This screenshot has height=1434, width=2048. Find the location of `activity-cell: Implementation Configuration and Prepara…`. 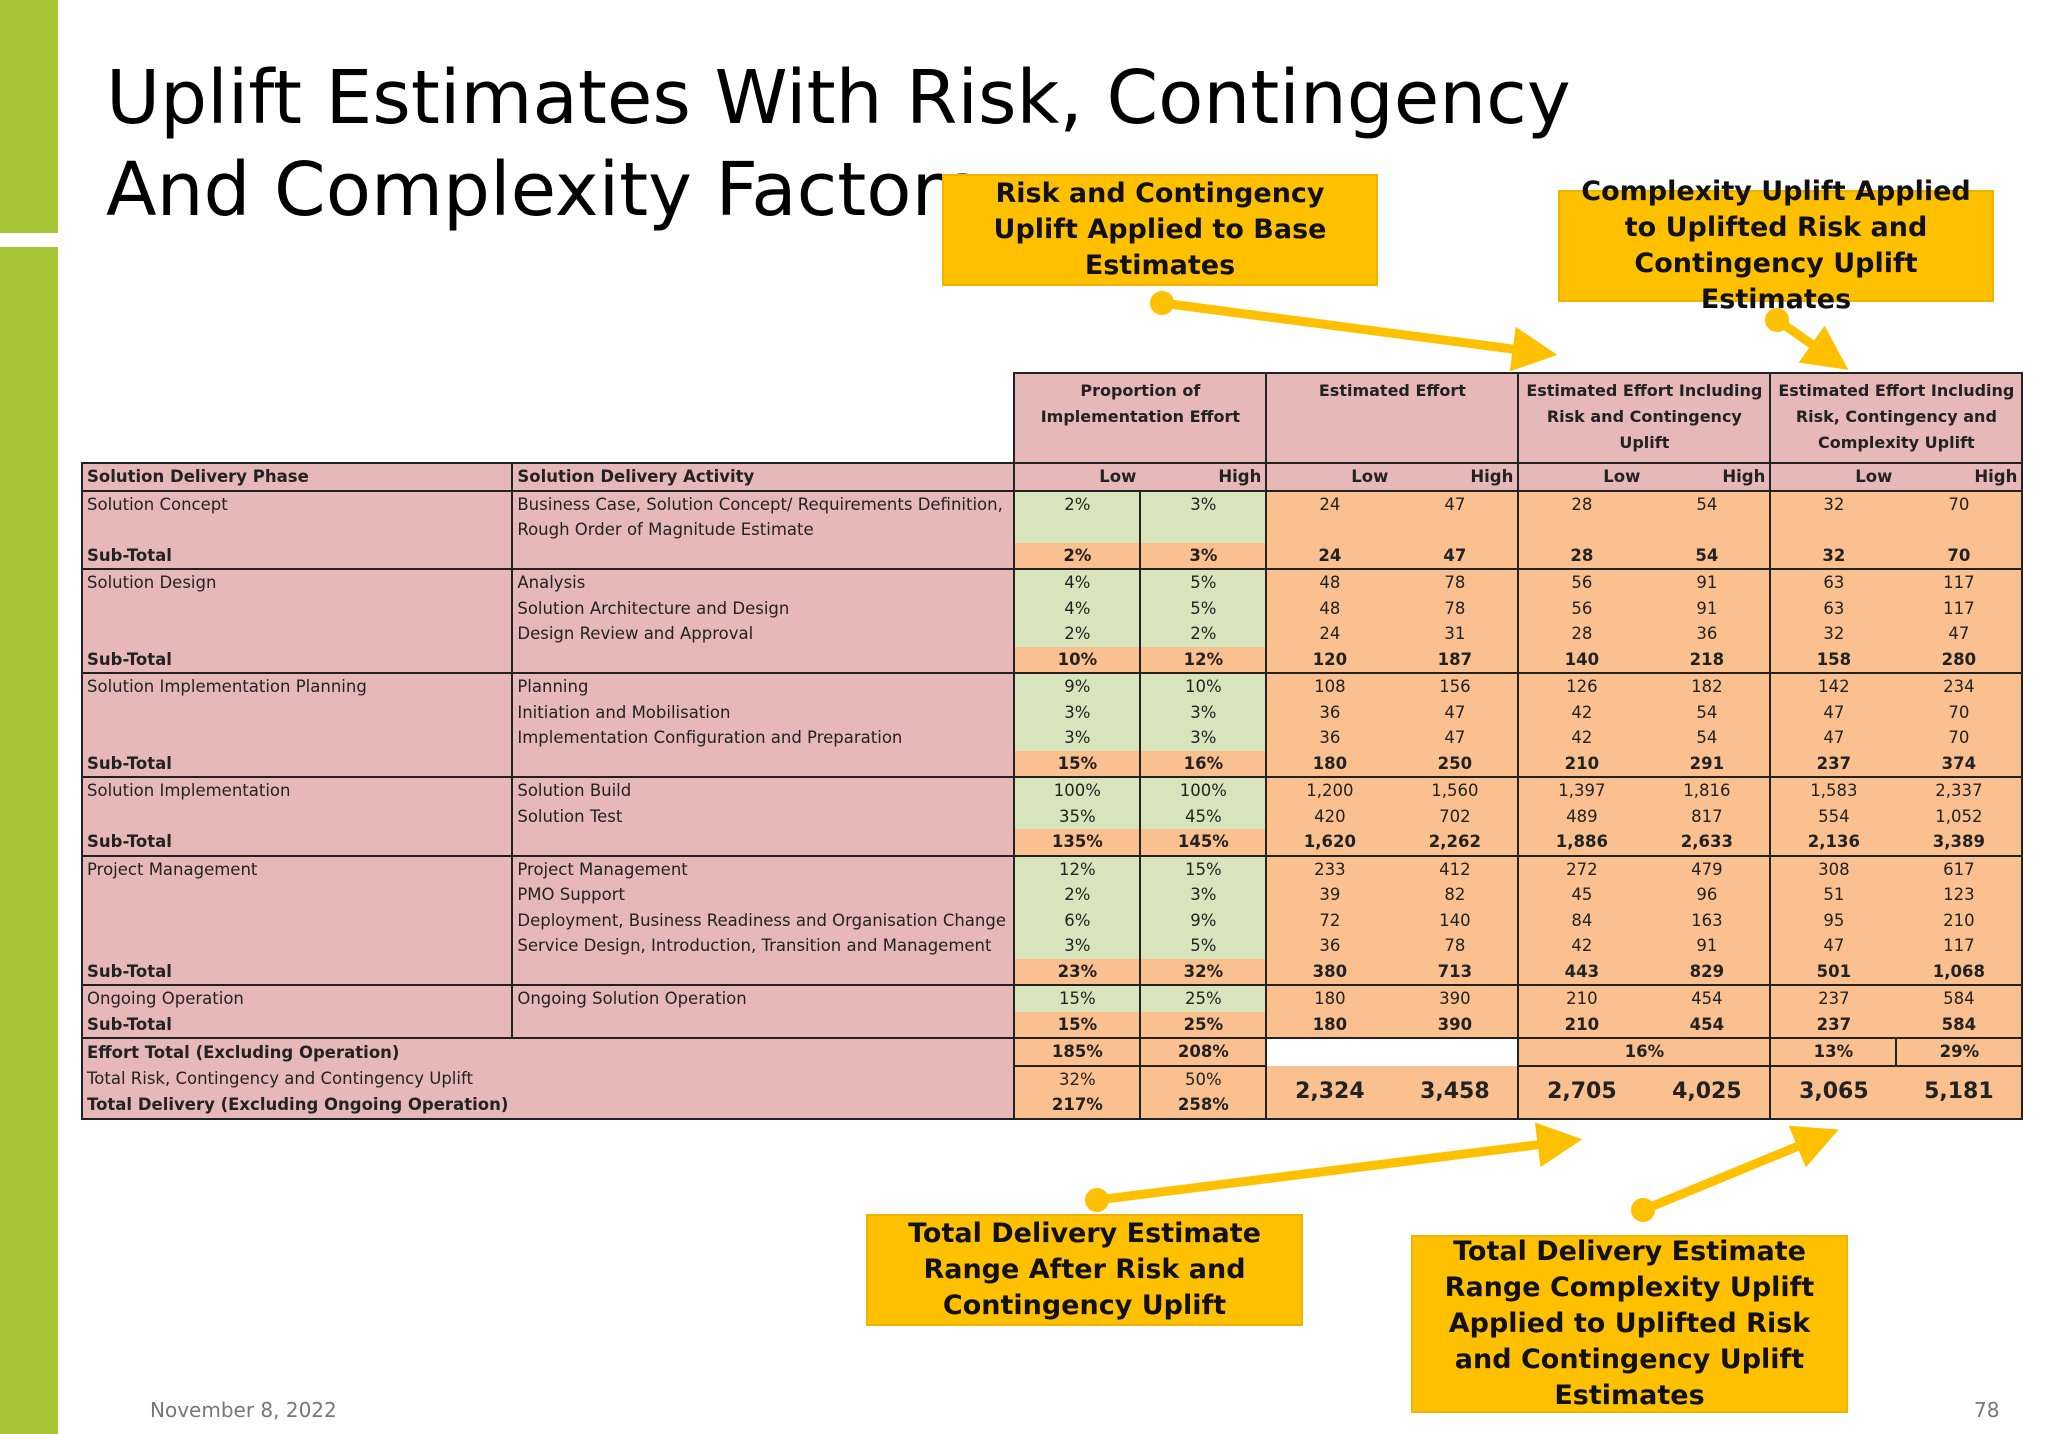

activity-cell: Implementation Configuration and Prepara… is located at coordinates (764, 738).